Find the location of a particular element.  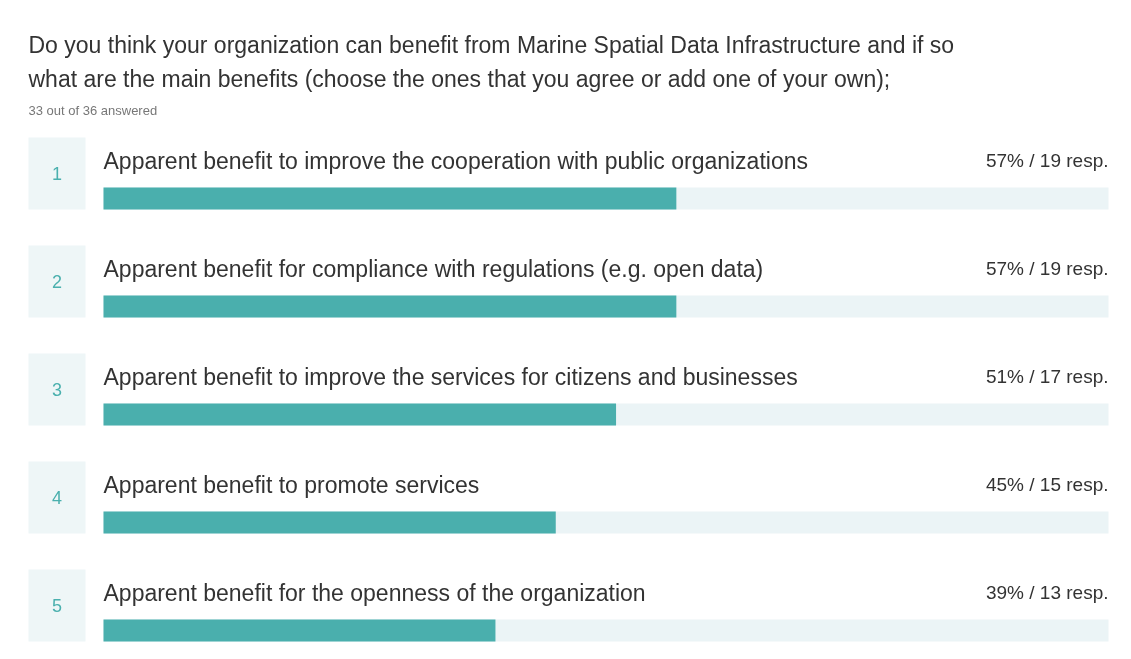

text: 4 is located at coordinates (57, 498).